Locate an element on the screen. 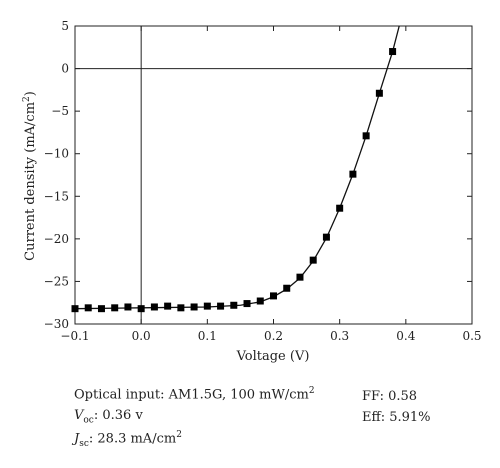  y-tick-label: −10 is located at coordinates (56, 154).